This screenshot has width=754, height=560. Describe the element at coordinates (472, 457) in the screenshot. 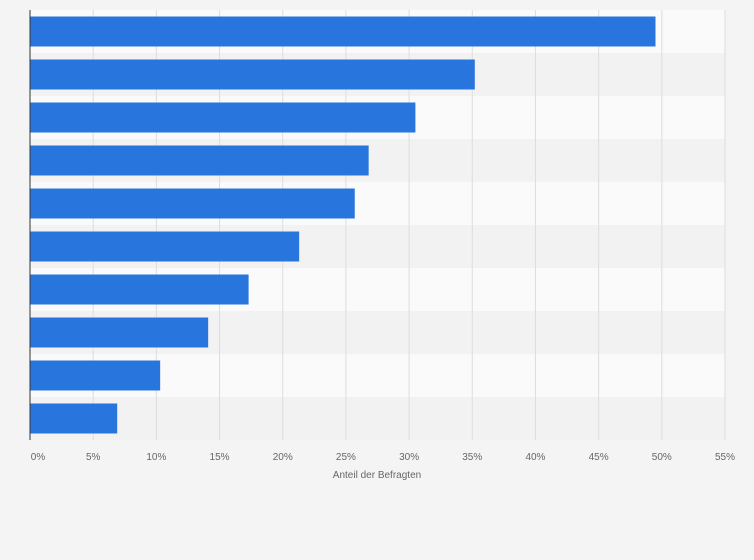

I see `x-tick-label: 35%` at that location.